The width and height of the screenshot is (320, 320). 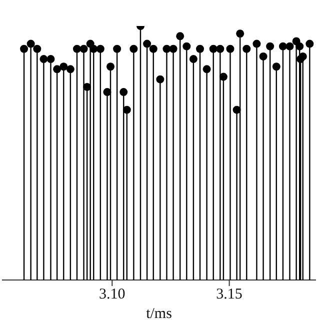 What do you see at coordinates (159, 313) in the screenshot?
I see `x-axis-title: t/ms` at bounding box center [159, 313].